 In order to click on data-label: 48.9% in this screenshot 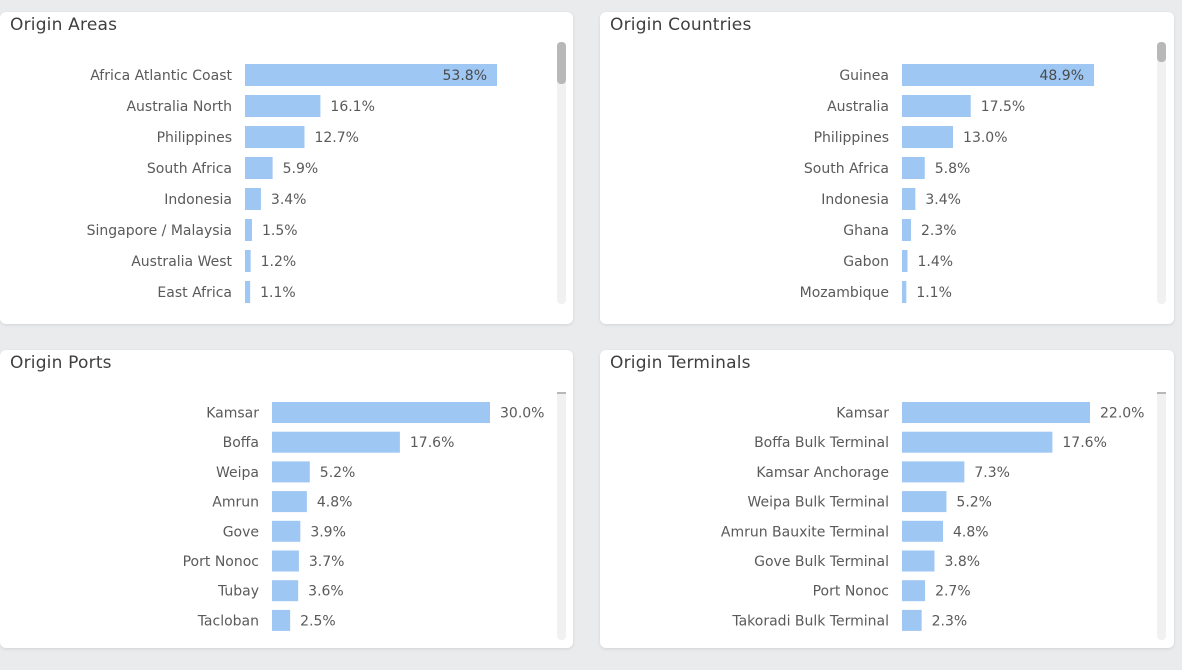, I will do `click(1062, 76)`.